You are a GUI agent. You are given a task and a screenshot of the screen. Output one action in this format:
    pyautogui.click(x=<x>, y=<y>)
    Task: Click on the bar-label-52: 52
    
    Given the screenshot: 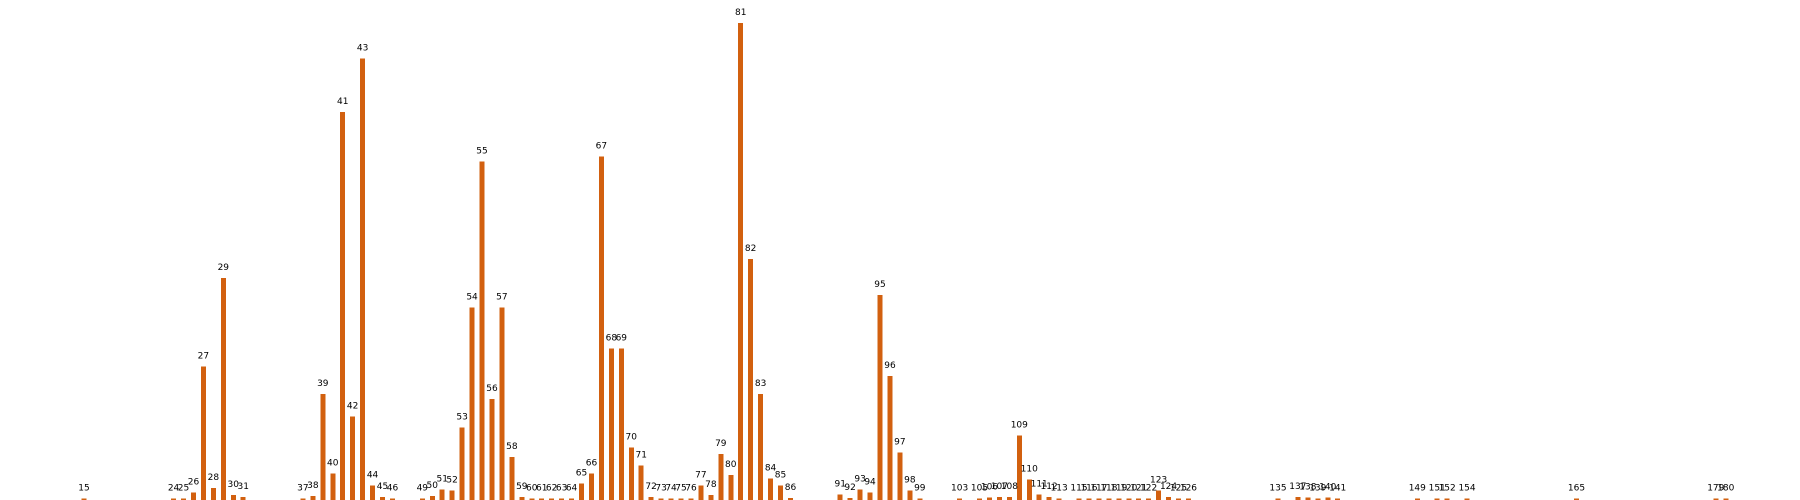 What is the action you would take?
    pyautogui.click(x=451, y=480)
    